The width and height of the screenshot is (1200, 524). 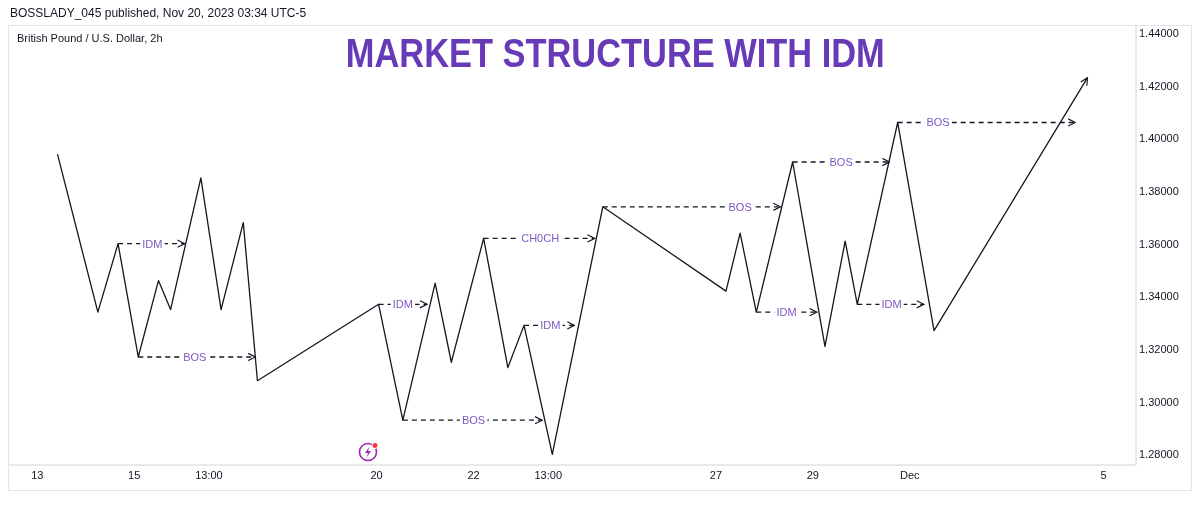 What do you see at coordinates (1159, 348) in the screenshot?
I see `y-tick-label: 1.32000` at bounding box center [1159, 348].